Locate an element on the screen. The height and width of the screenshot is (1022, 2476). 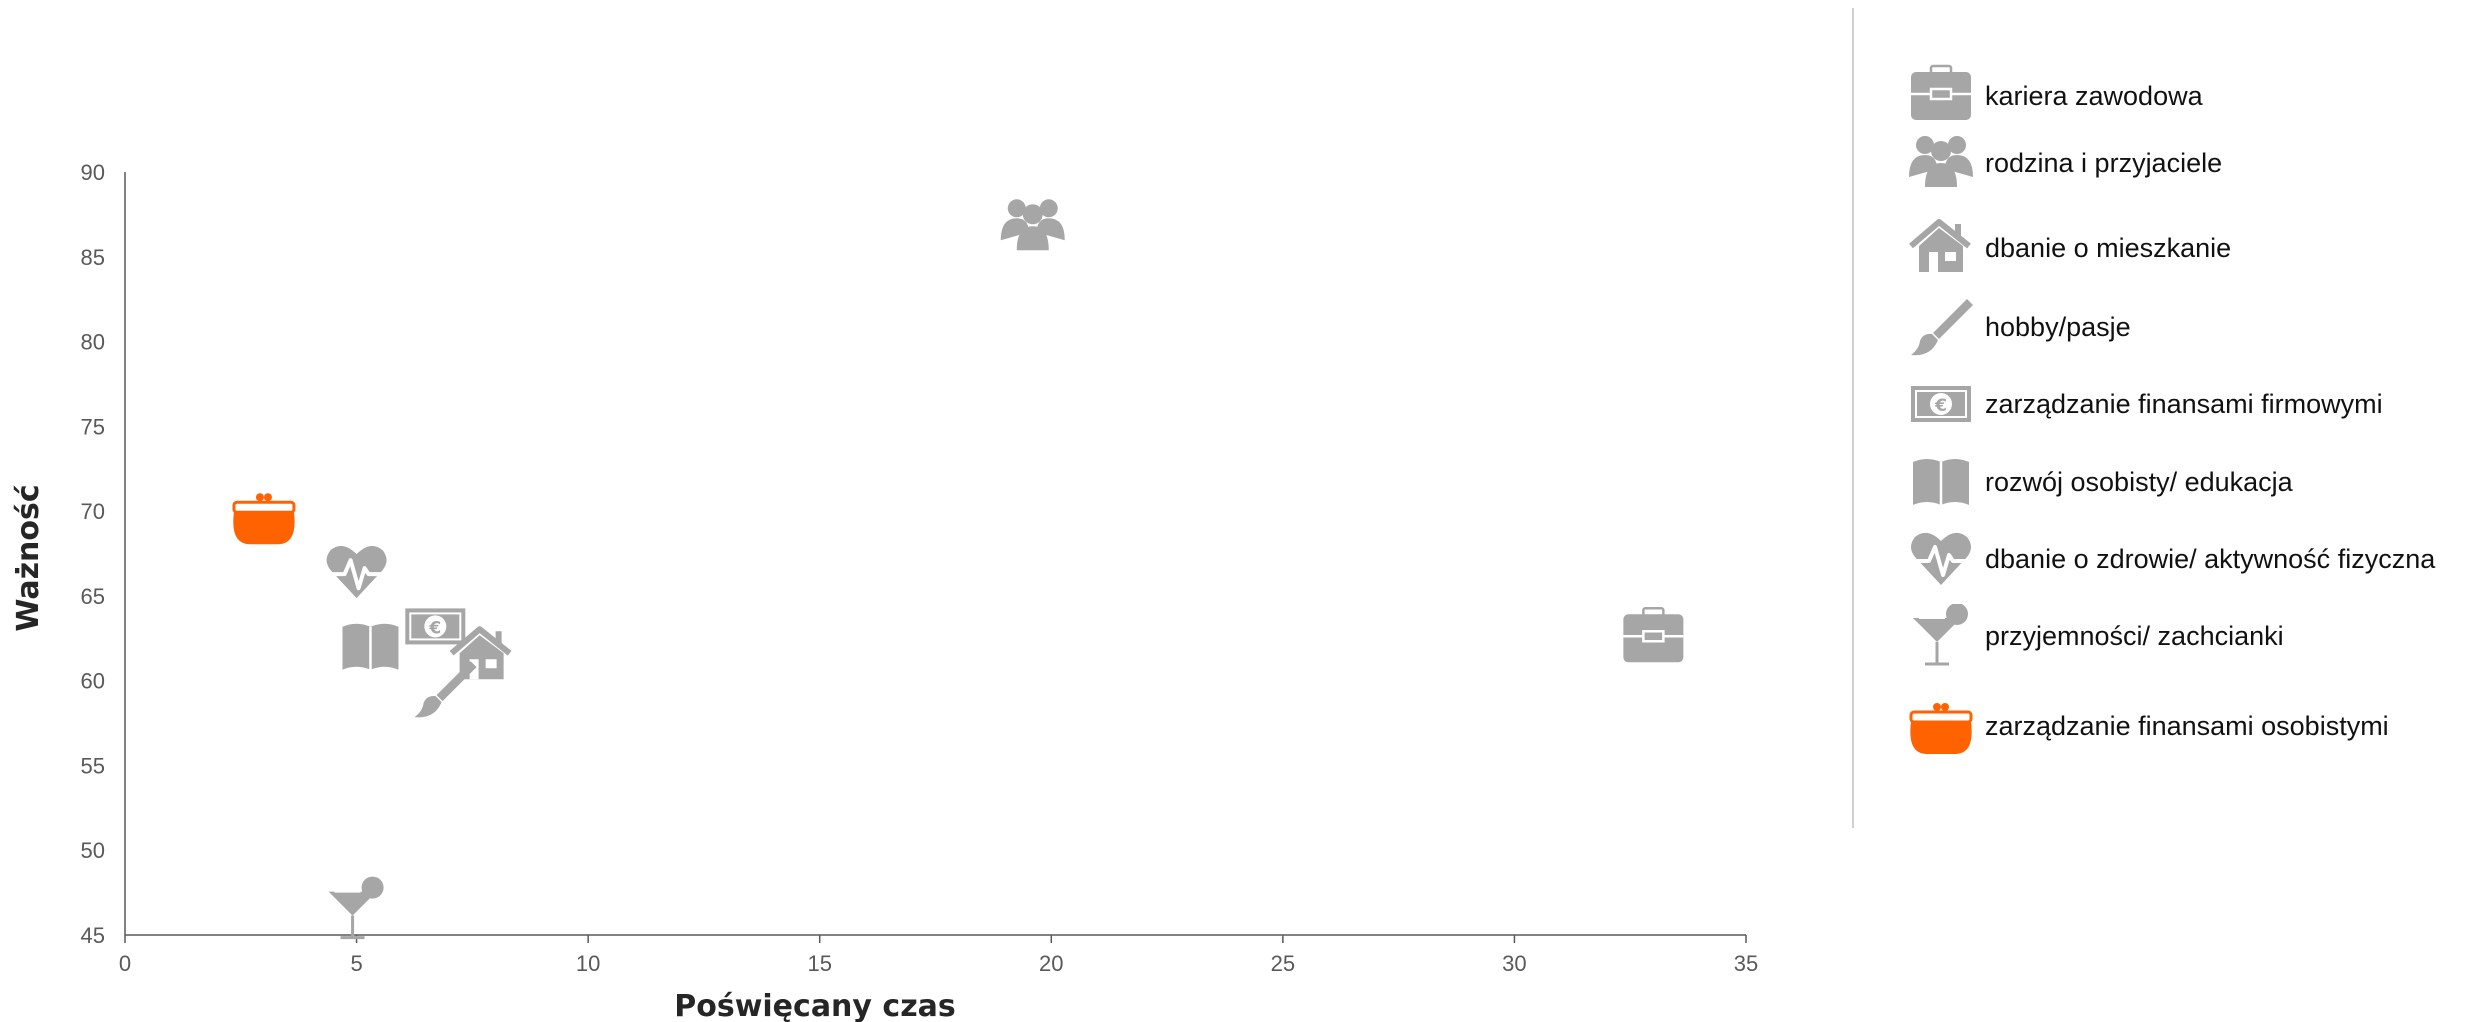
legend-item: przyjemności/ zachcianki is located at coordinates (2094, 635).